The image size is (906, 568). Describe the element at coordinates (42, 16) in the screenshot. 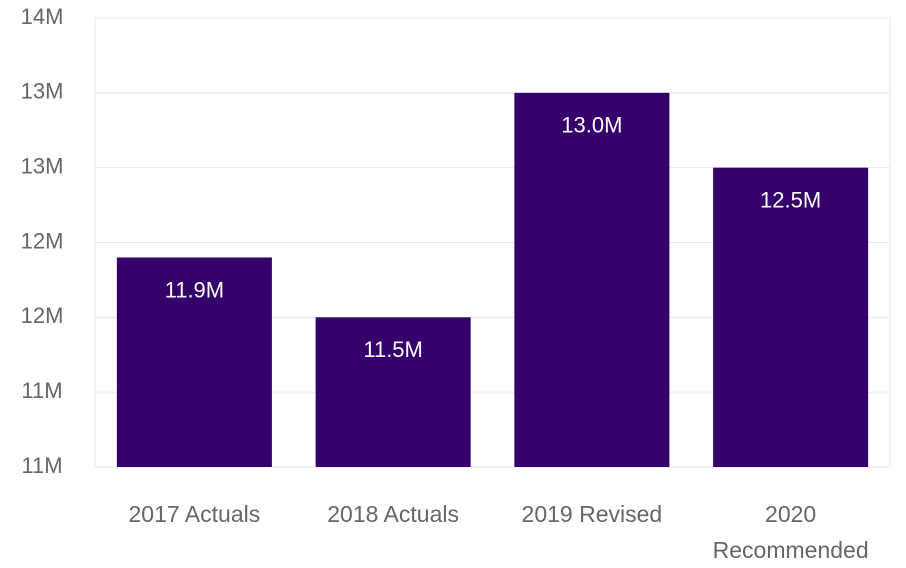

I see `y-tick-label: 14M` at that location.